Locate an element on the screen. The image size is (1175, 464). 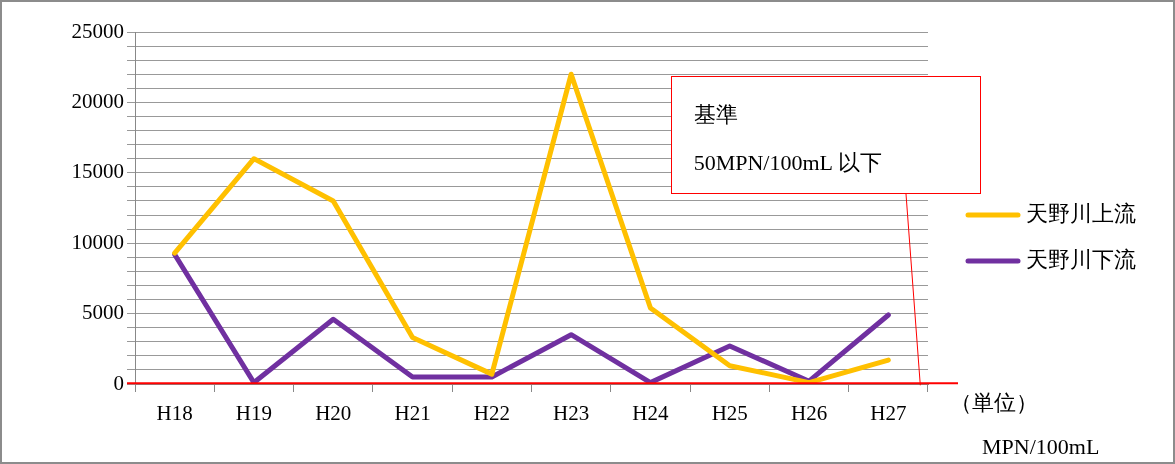
y-tick-label: 10000 is located at coordinates (97, 241).